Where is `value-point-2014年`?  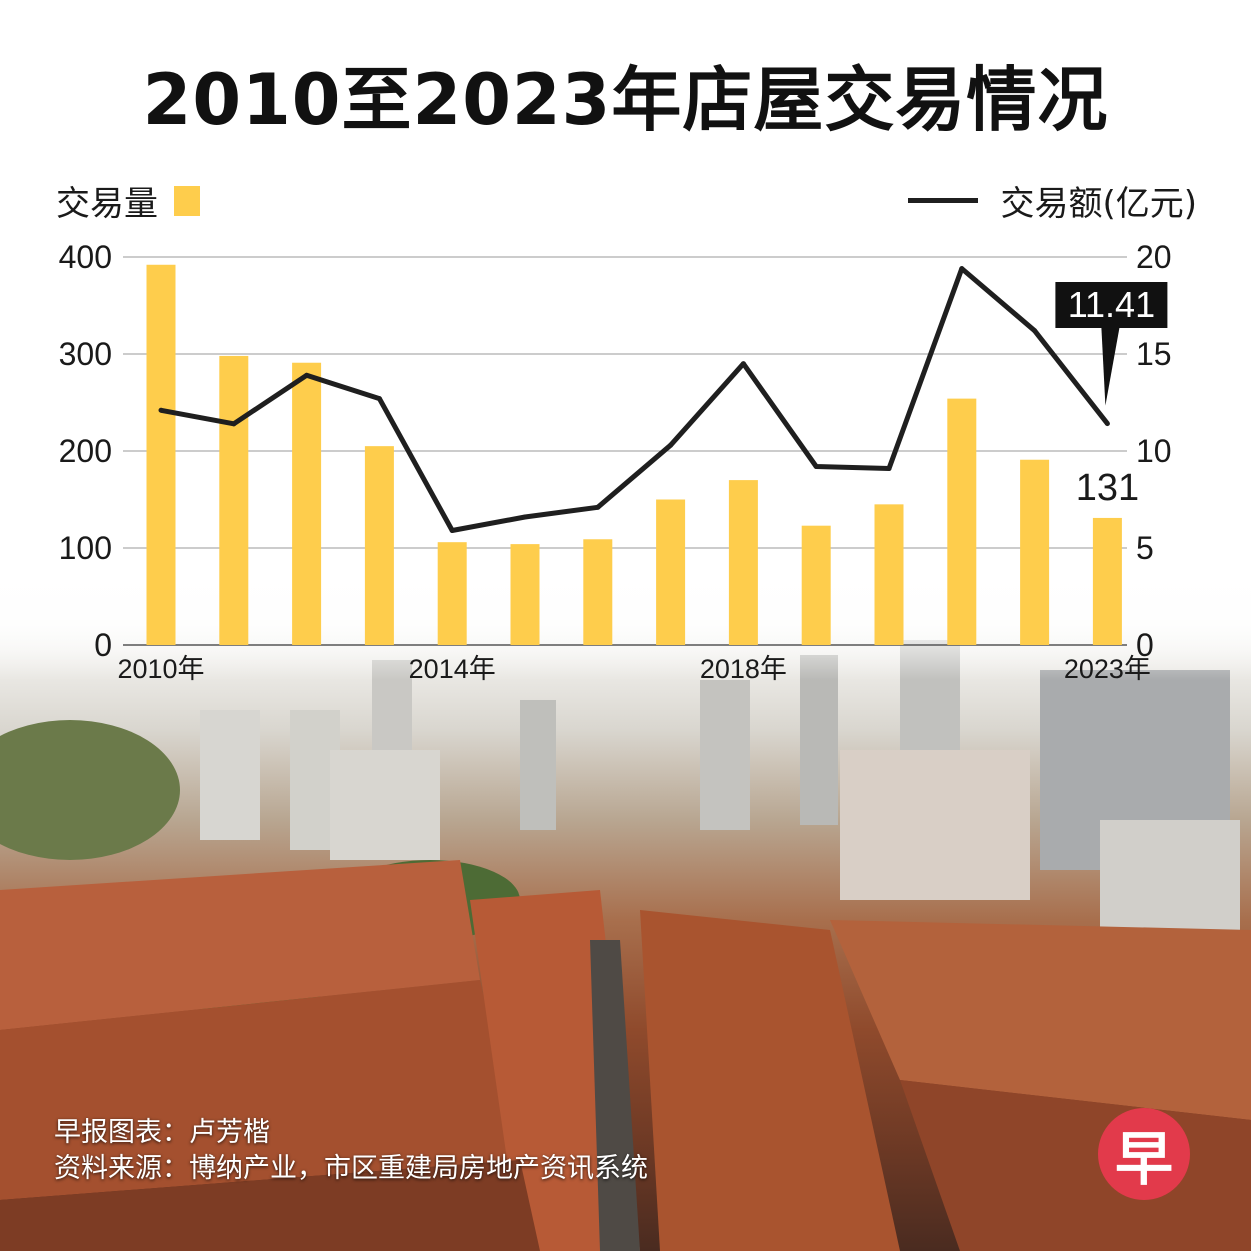 value-point-2014年 is located at coordinates (452, 531).